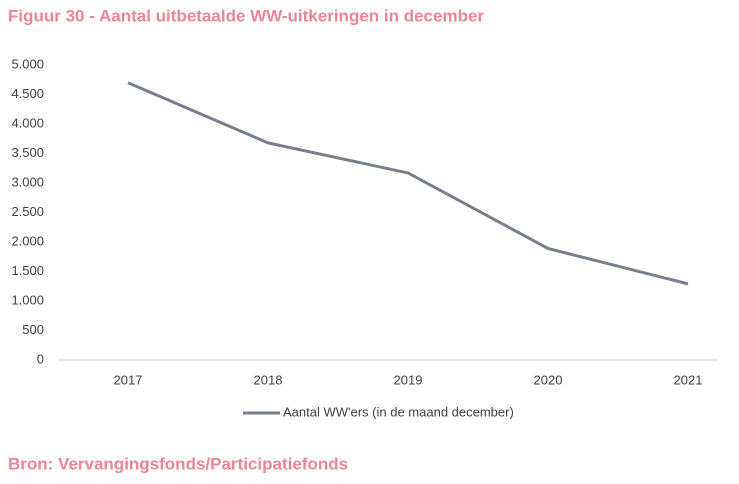 The width and height of the screenshot is (739, 484). Describe the element at coordinates (128, 379) in the screenshot. I see `x-tick-label: 2017` at that location.